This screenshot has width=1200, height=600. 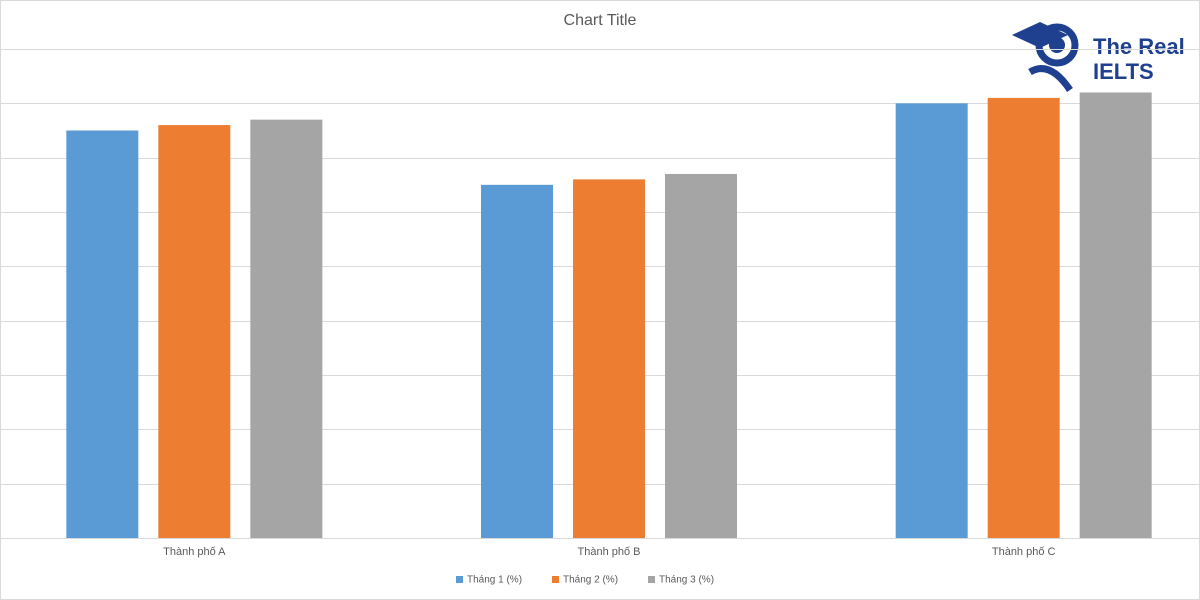 What do you see at coordinates (609, 552) in the screenshot?
I see `x-tick-label: Thành phố B` at bounding box center [609, 552].